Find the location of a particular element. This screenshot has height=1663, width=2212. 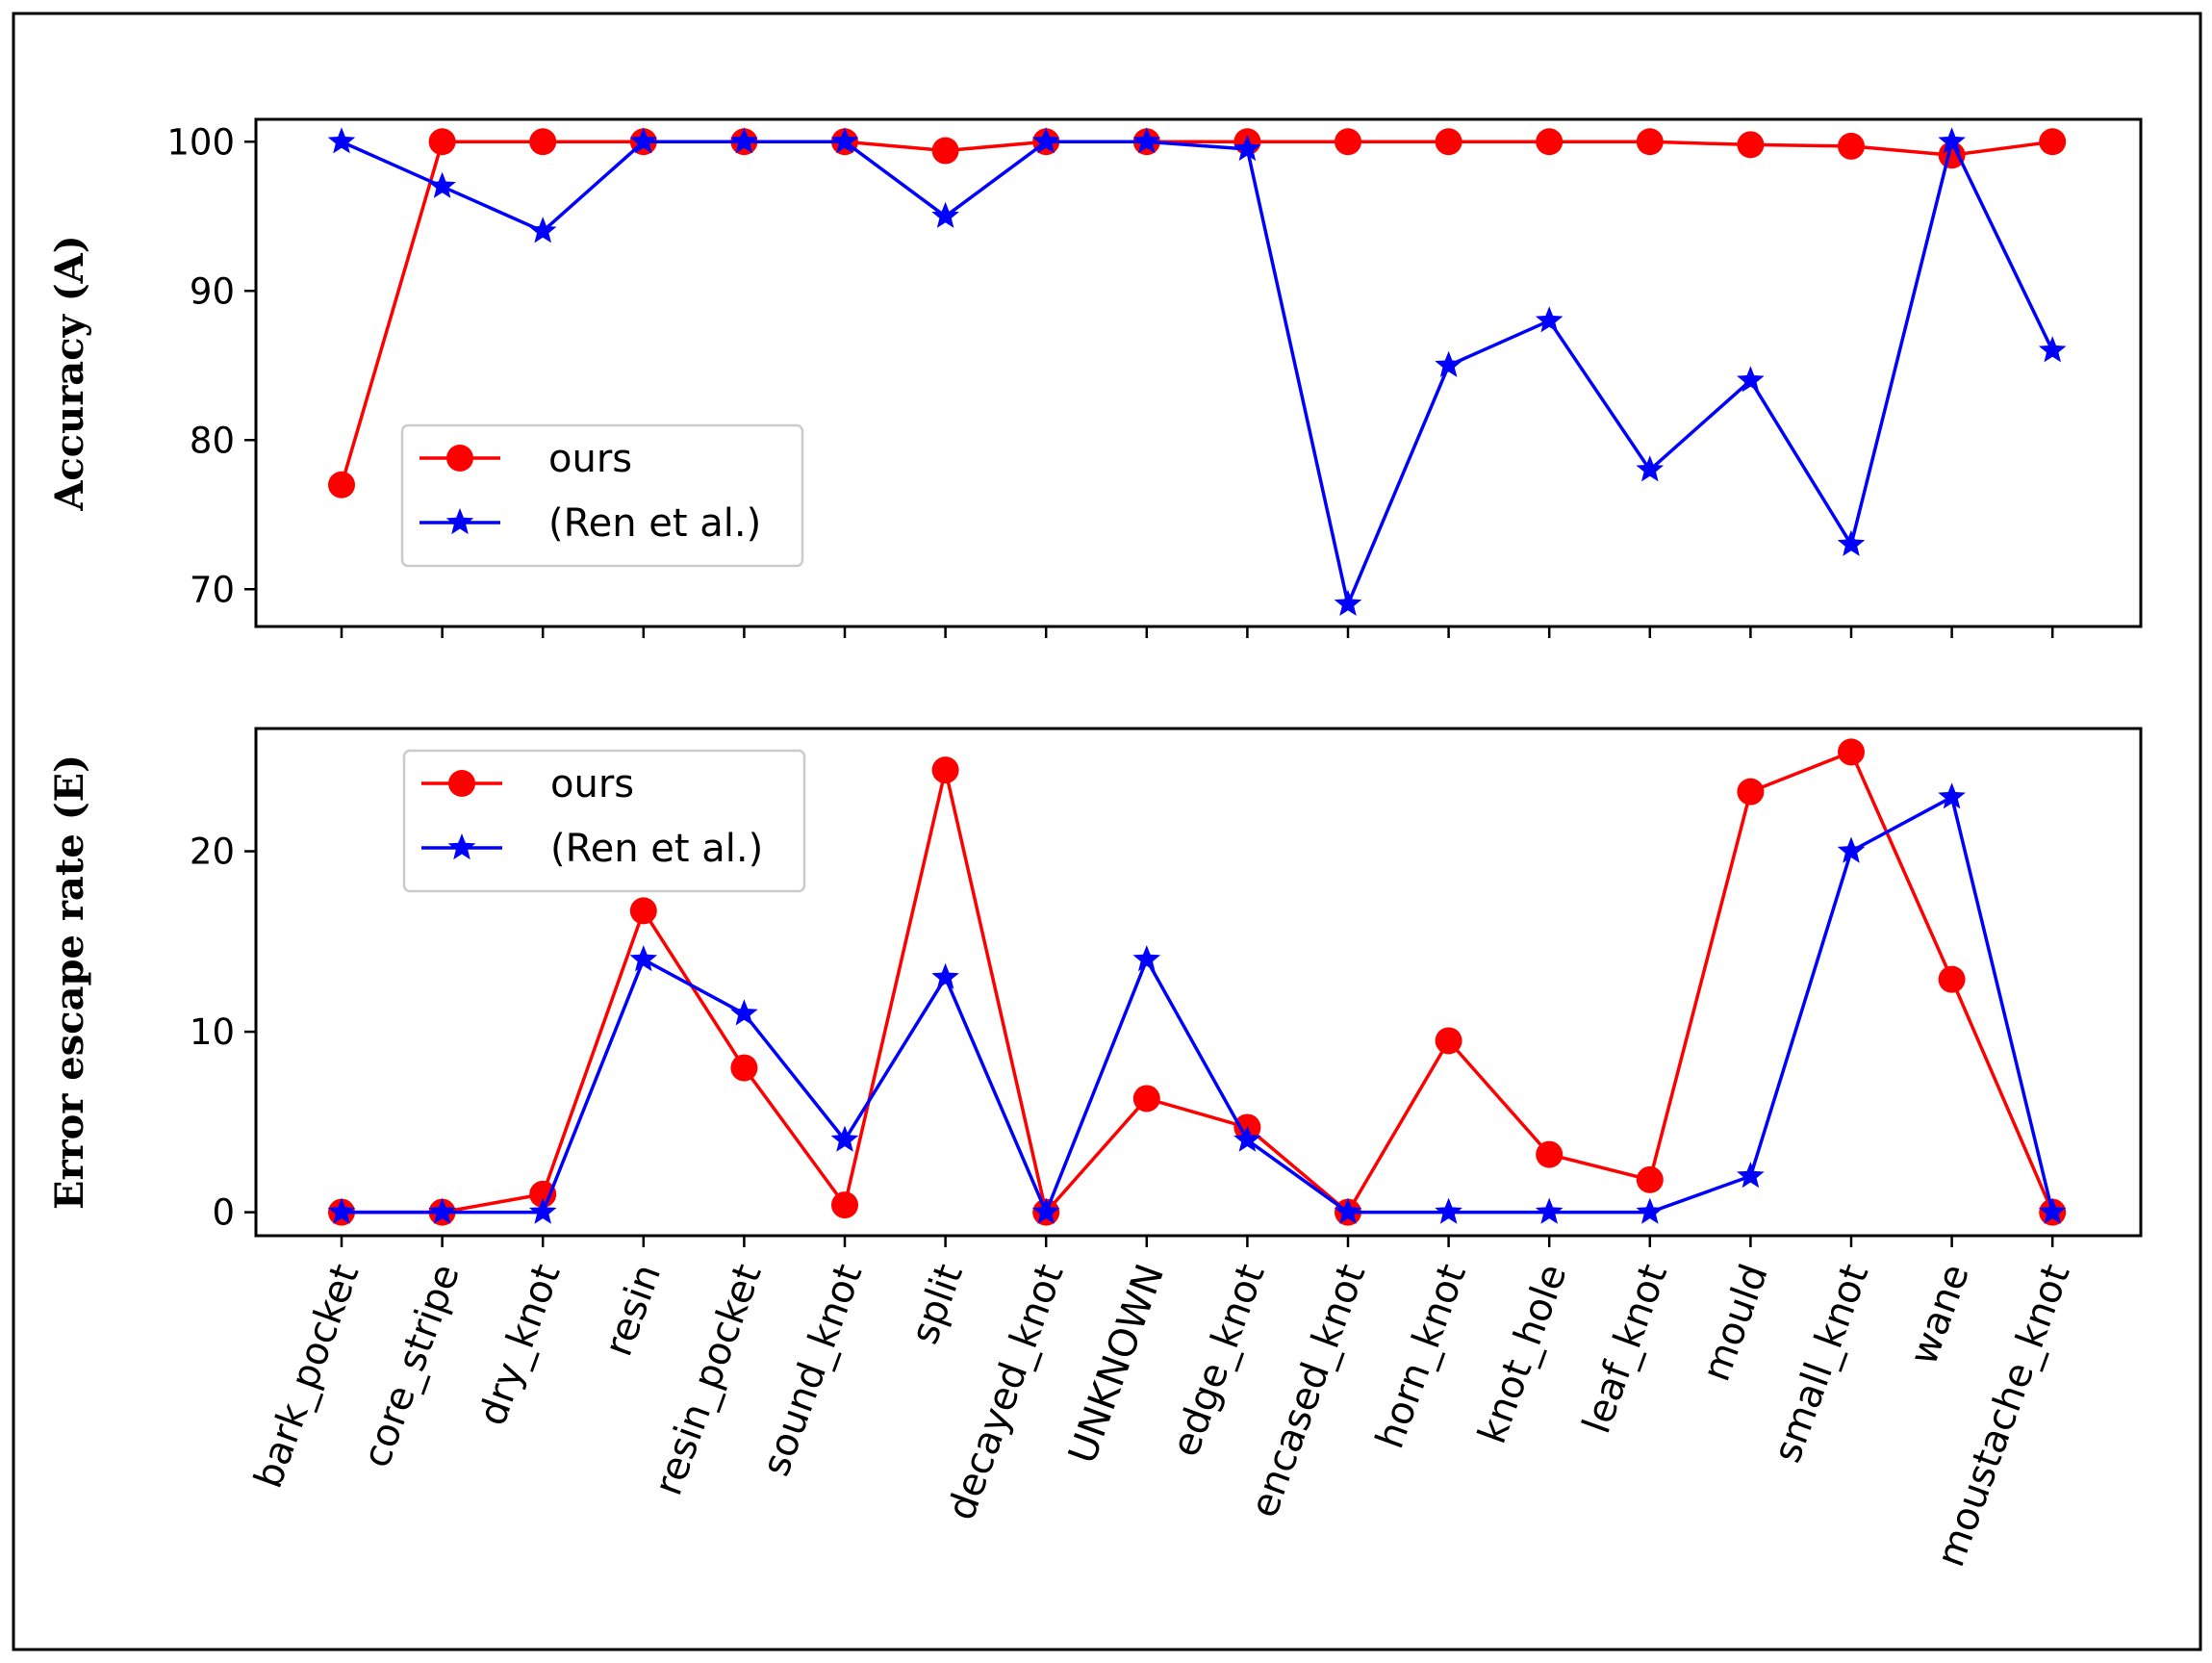

accuracy-ren-point-edge-knot is located at coordinates (1247, 148).